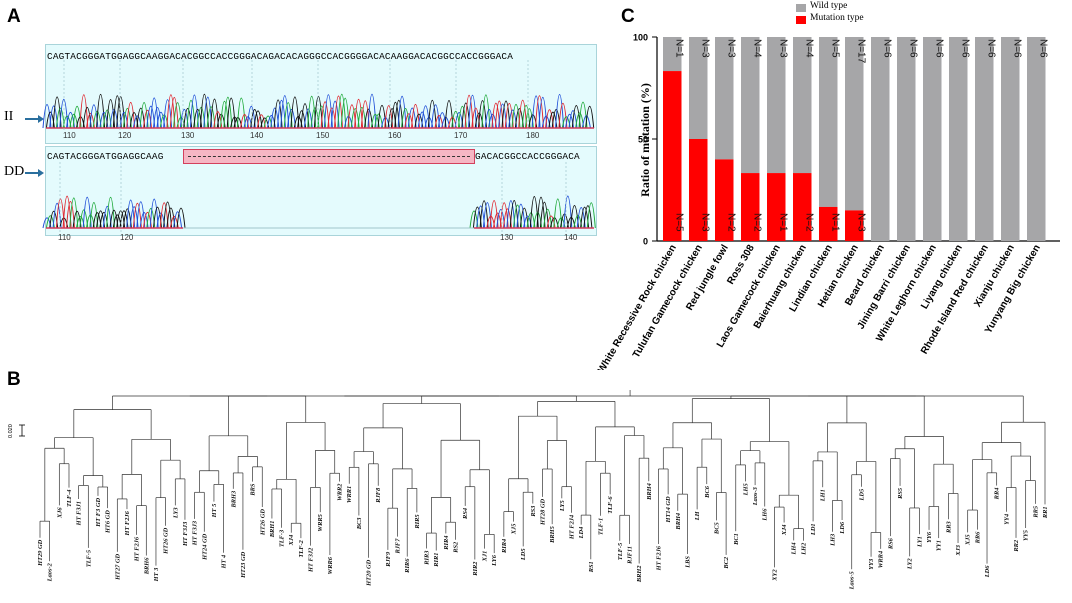 Image resolution: width=1072 pixels, height=603 pixels. I want to click on tree-leaf-label: LH5, so click(745, 490).